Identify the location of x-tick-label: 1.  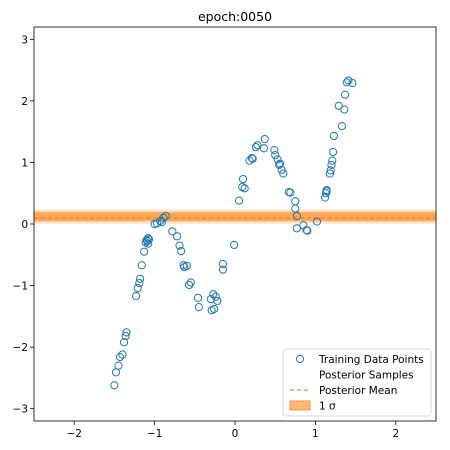
(315, 434).